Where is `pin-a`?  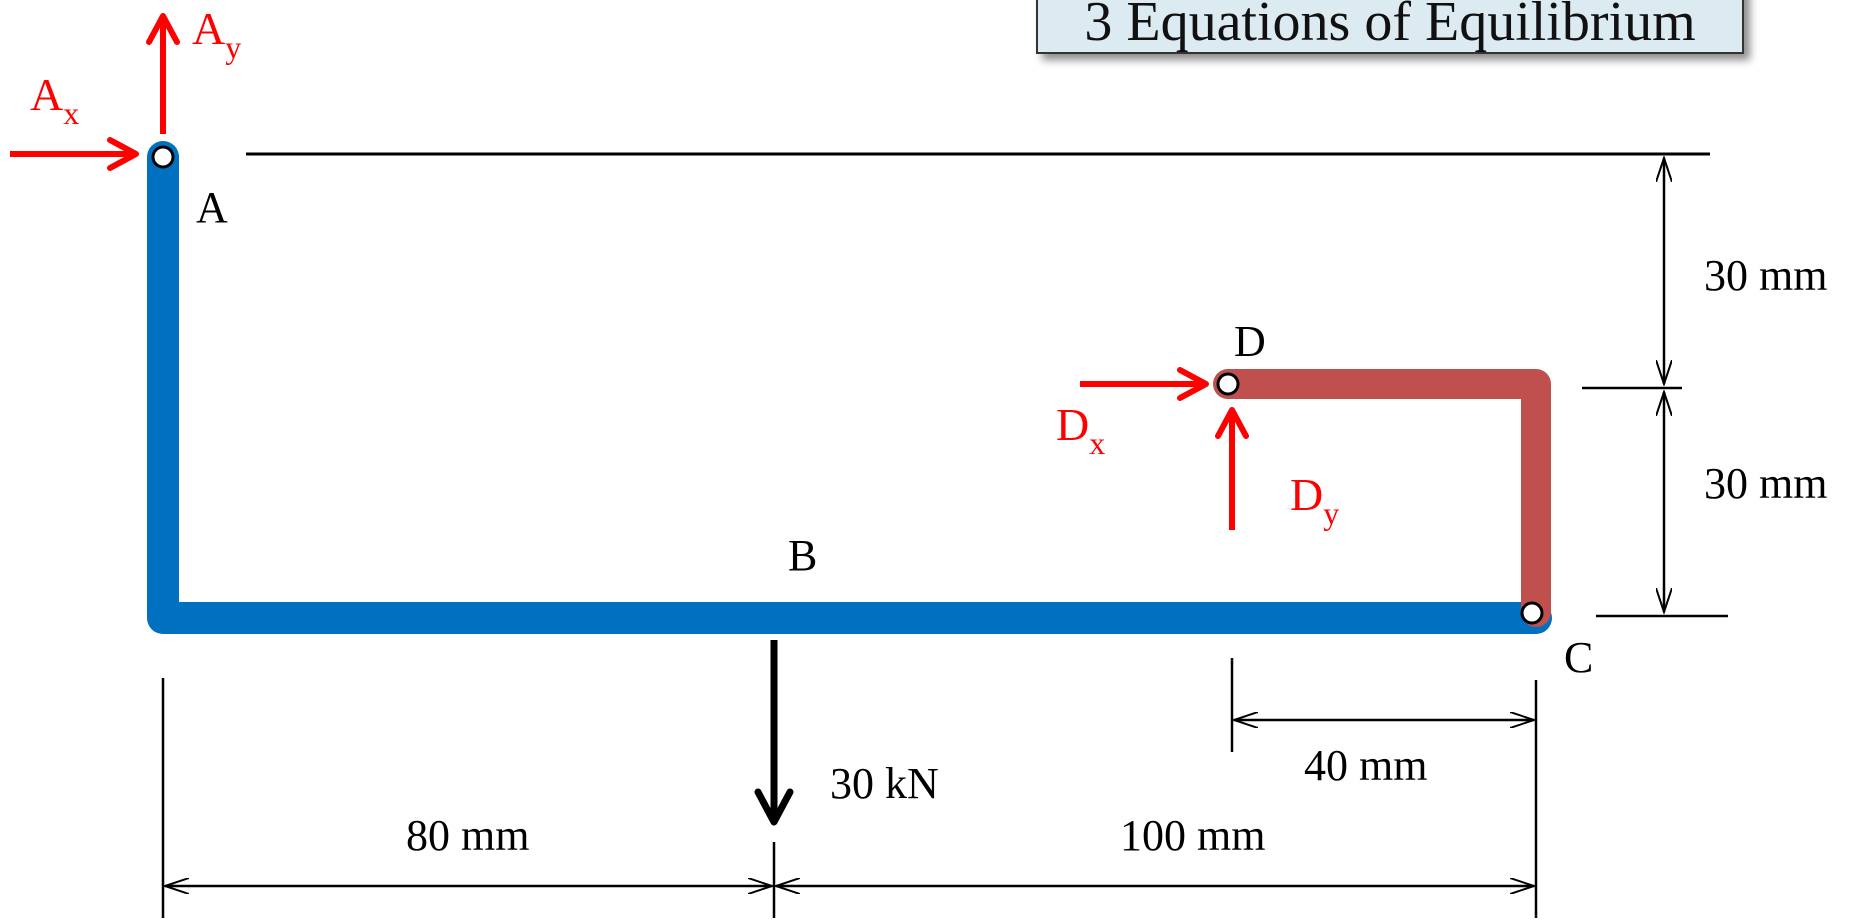 pin-a is located at coordinates (163, 157).